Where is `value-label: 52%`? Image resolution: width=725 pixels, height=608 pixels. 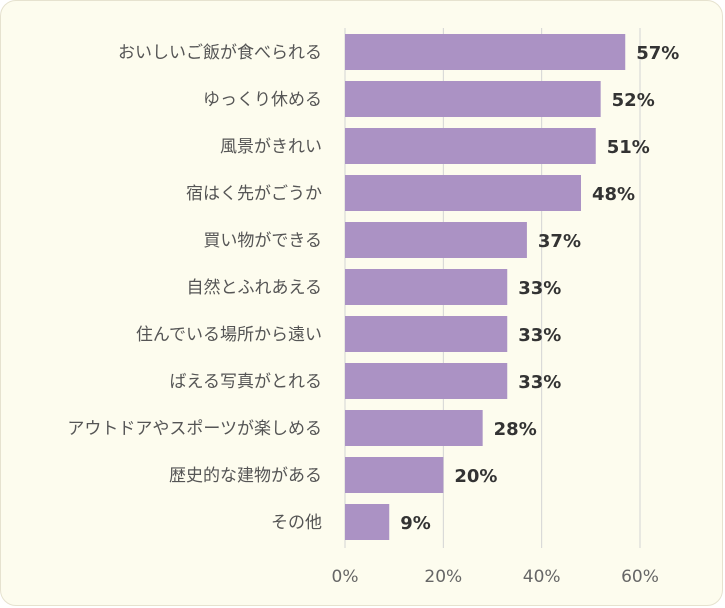
value-label: 52% is located at coordinates (633, 100).